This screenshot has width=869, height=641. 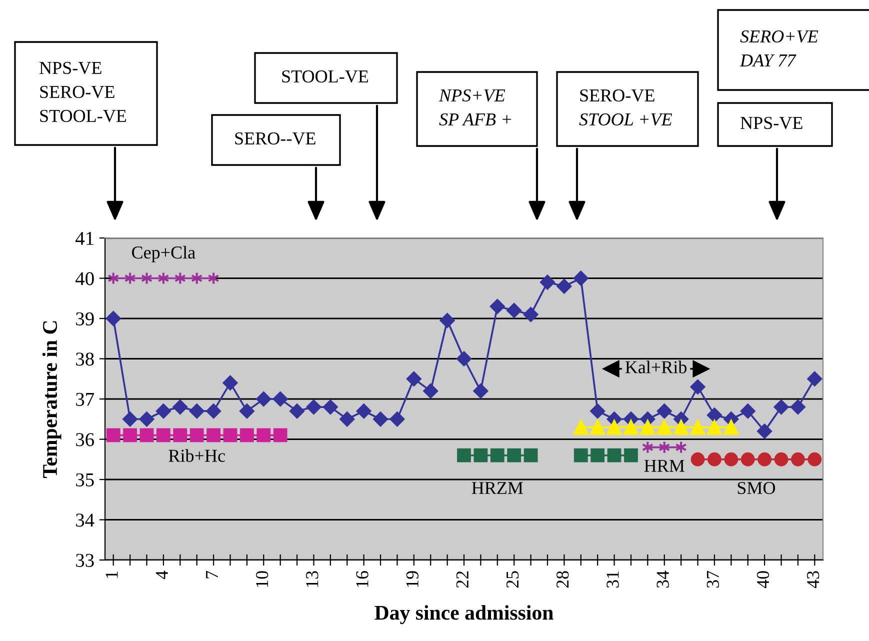 I want to click on text: STOOL-VE, so click(x=325, y=76).